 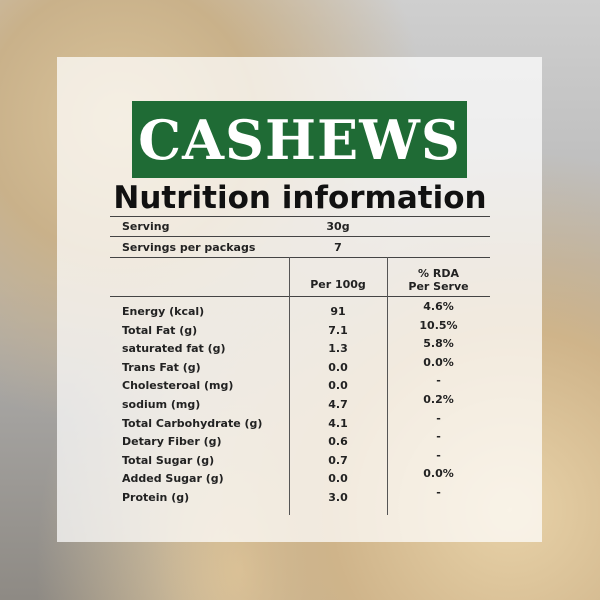 I want to click on row-name: Total Carbohydrate (g), so click(x=192, y=423).